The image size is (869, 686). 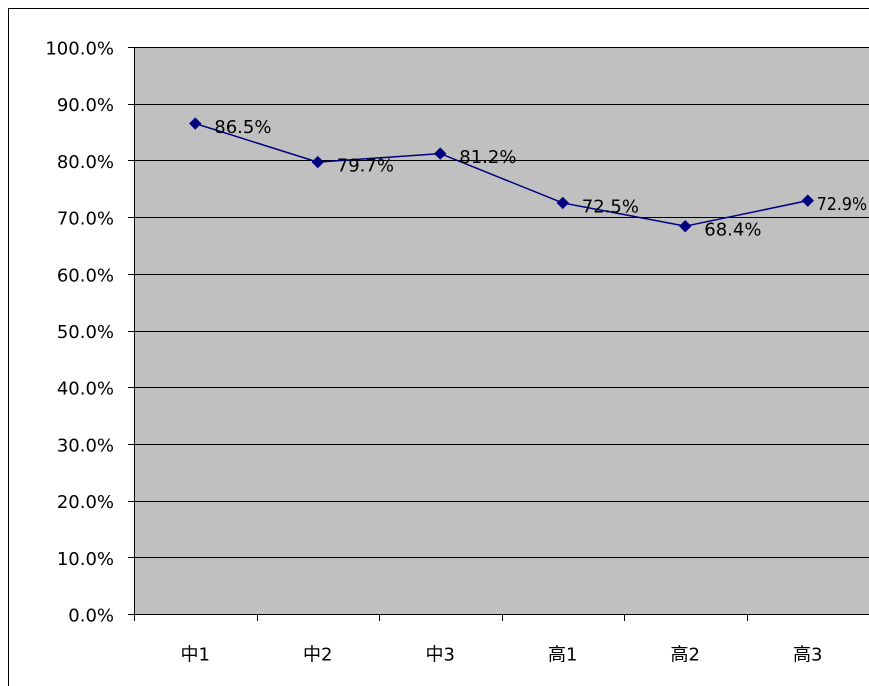 I want to click on series, so click(x=501, y=175).